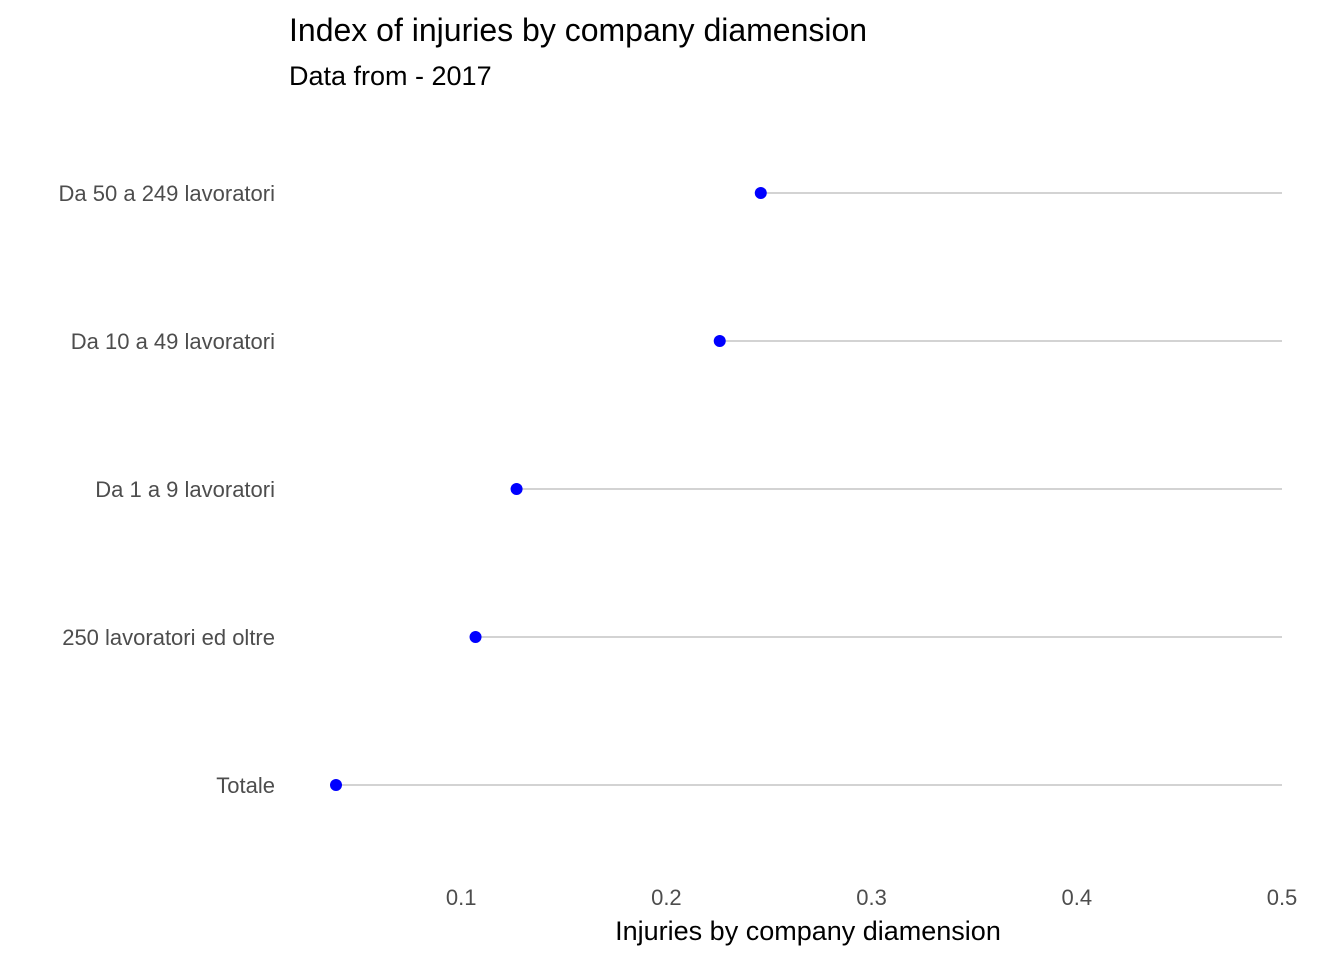 This screenshot has width=1344, height=960. I want to click on x-tick-label: 0.4, so click(1076, 897).